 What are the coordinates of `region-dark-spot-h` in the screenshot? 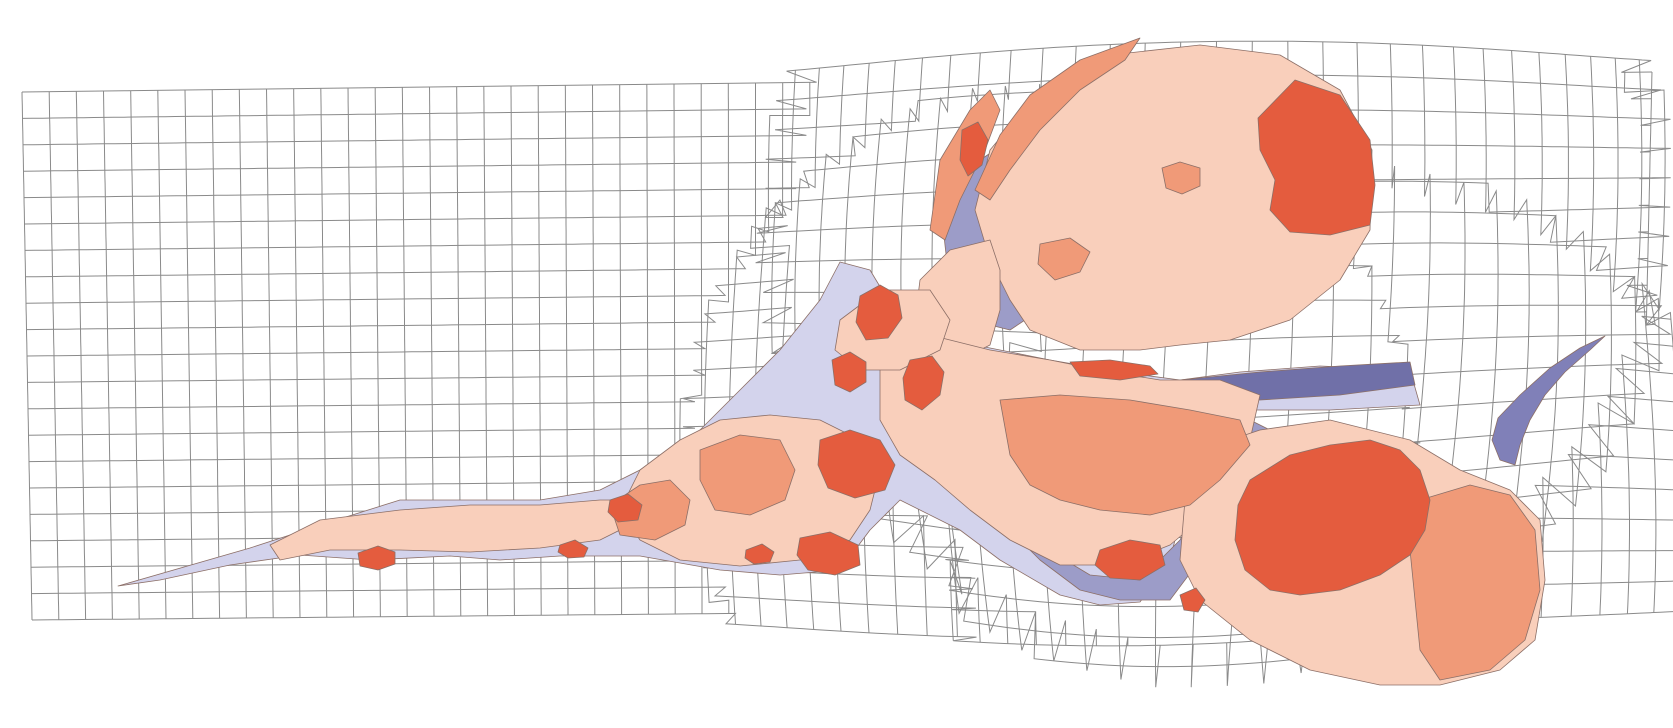 It's located at (1130, 560).